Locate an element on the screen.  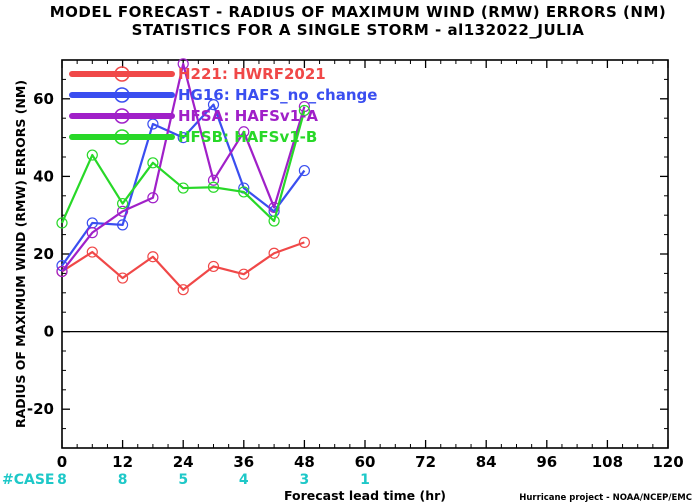
x-tick-label: 60 is located at coordinates (365, 462).